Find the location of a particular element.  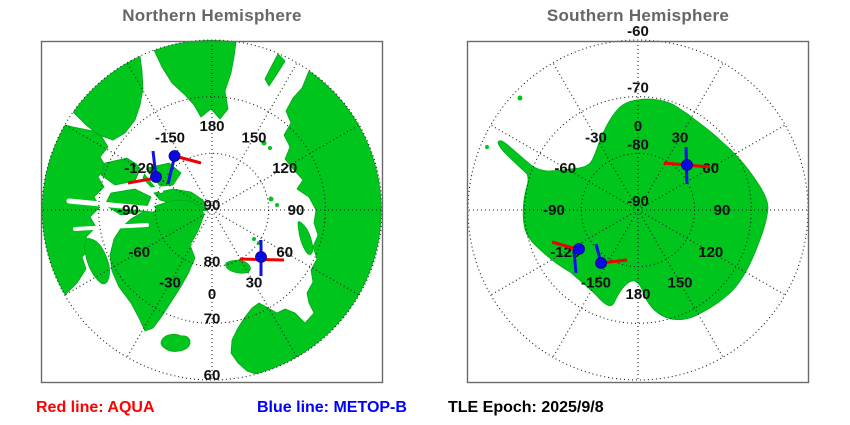

lon-label: -120 is located at coordinates (139, 168).